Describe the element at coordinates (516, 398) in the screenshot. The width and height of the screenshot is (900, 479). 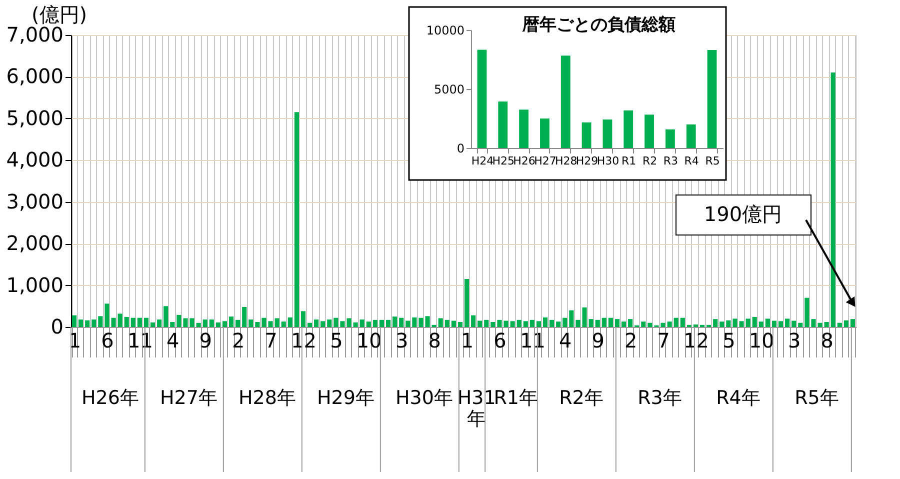
I see `text: R1年` at that location.